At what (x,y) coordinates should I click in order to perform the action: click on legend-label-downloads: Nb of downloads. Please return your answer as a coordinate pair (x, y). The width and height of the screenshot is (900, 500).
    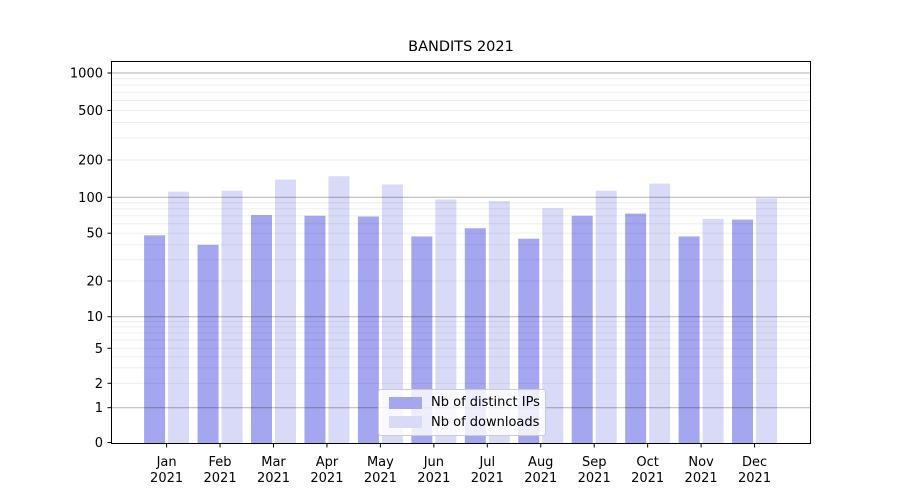
    Looking at the image, I should click on (485, 422).